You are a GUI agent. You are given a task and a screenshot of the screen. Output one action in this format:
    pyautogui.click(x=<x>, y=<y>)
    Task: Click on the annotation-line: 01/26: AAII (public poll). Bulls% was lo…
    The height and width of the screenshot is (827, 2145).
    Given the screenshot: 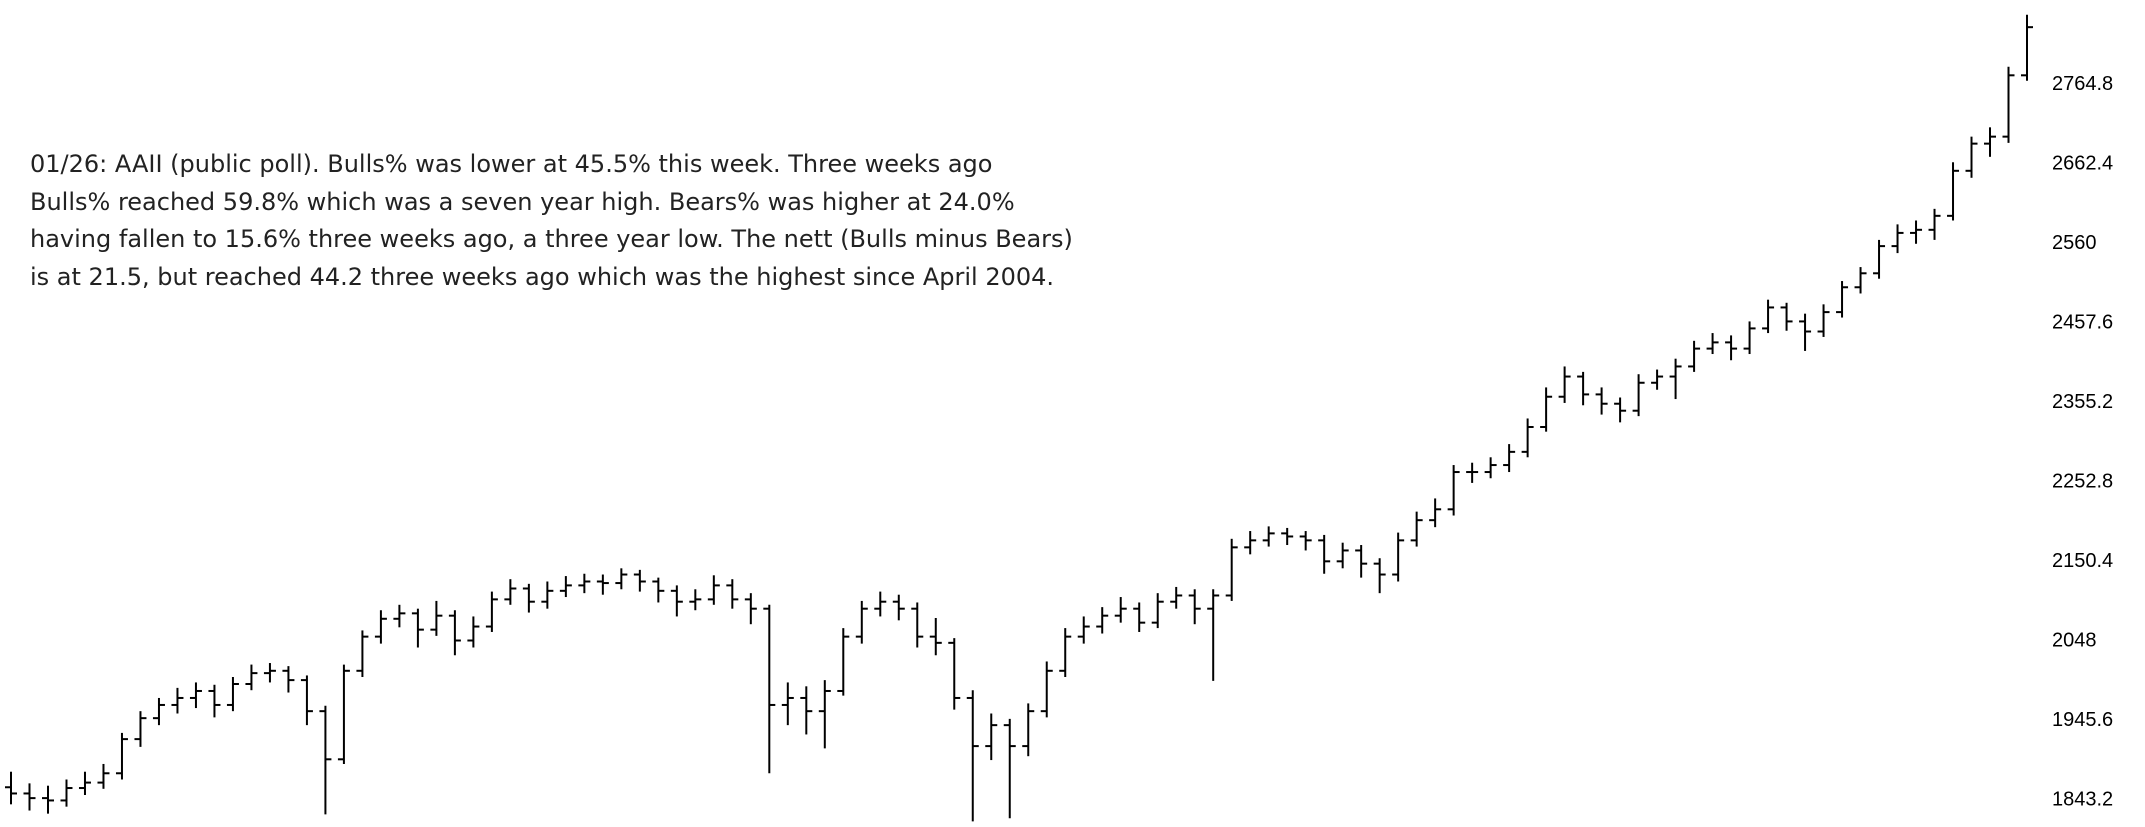 What is the action you would take?
    pyautogui.click(x=511, y=164)
    